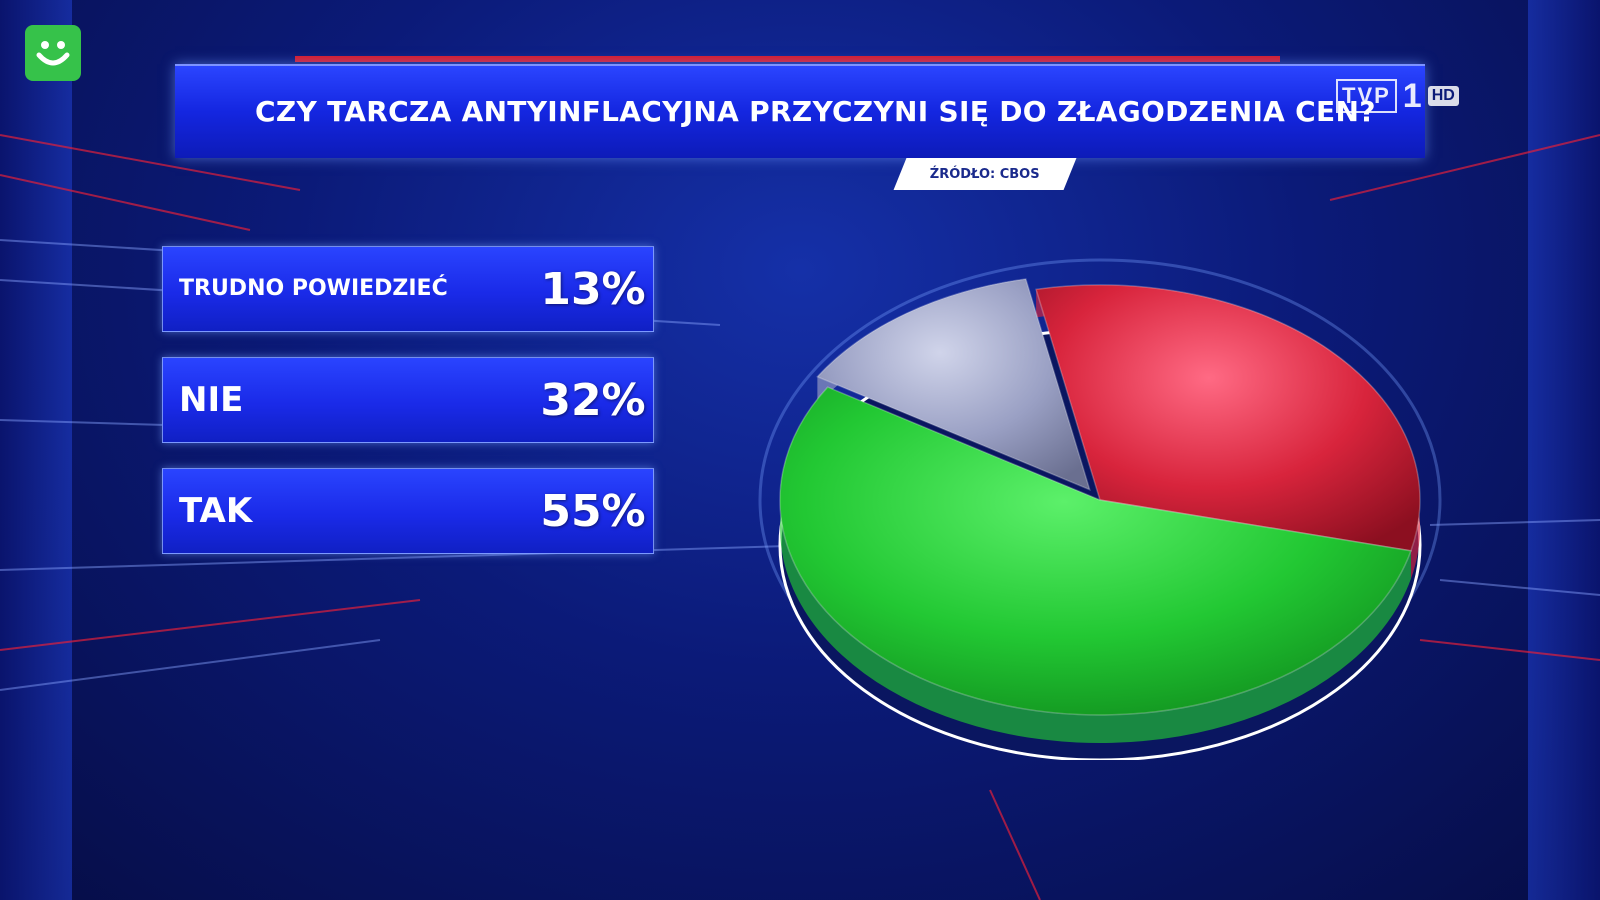  I want to click on channel-icon, so click(53, 53).